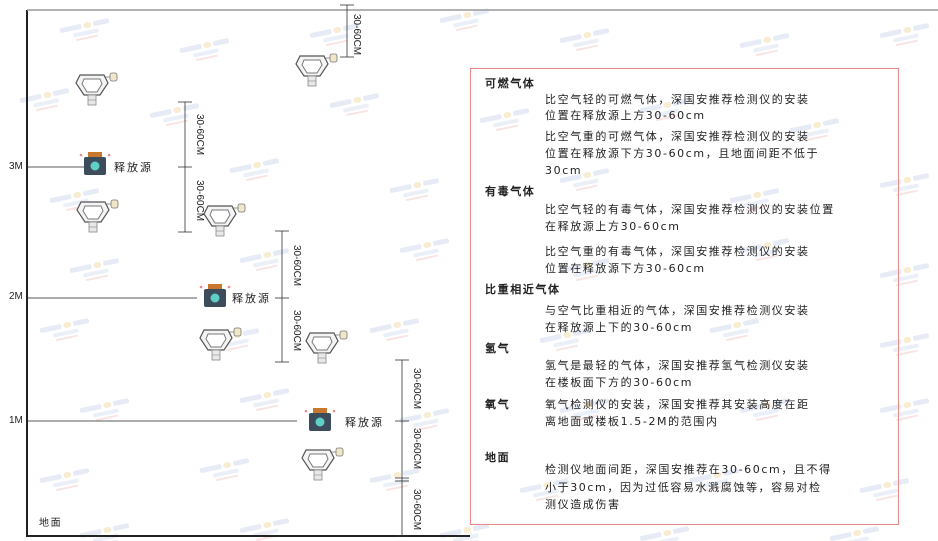 The image size is (938, 541). I want to click on note-heading: 氢气, so click(498, 348).